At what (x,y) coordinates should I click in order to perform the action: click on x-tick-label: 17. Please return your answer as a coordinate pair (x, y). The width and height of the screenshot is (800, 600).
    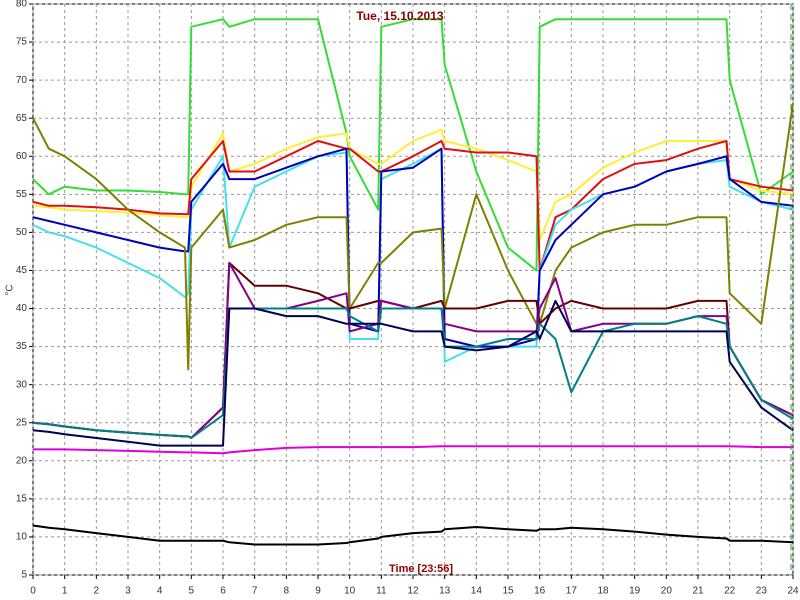
    Looking at the image, I should click on (572, 591).